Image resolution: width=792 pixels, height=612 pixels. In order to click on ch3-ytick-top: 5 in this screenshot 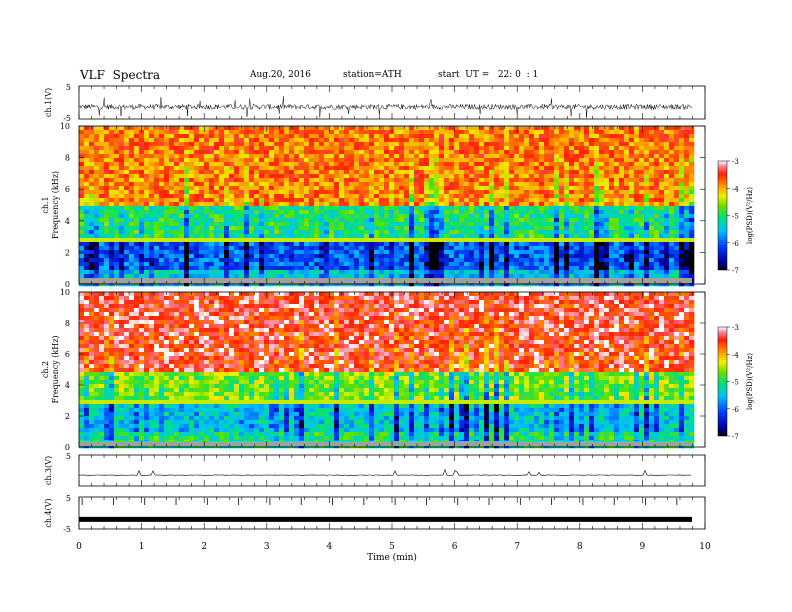, I will do `click(68, 456)`.